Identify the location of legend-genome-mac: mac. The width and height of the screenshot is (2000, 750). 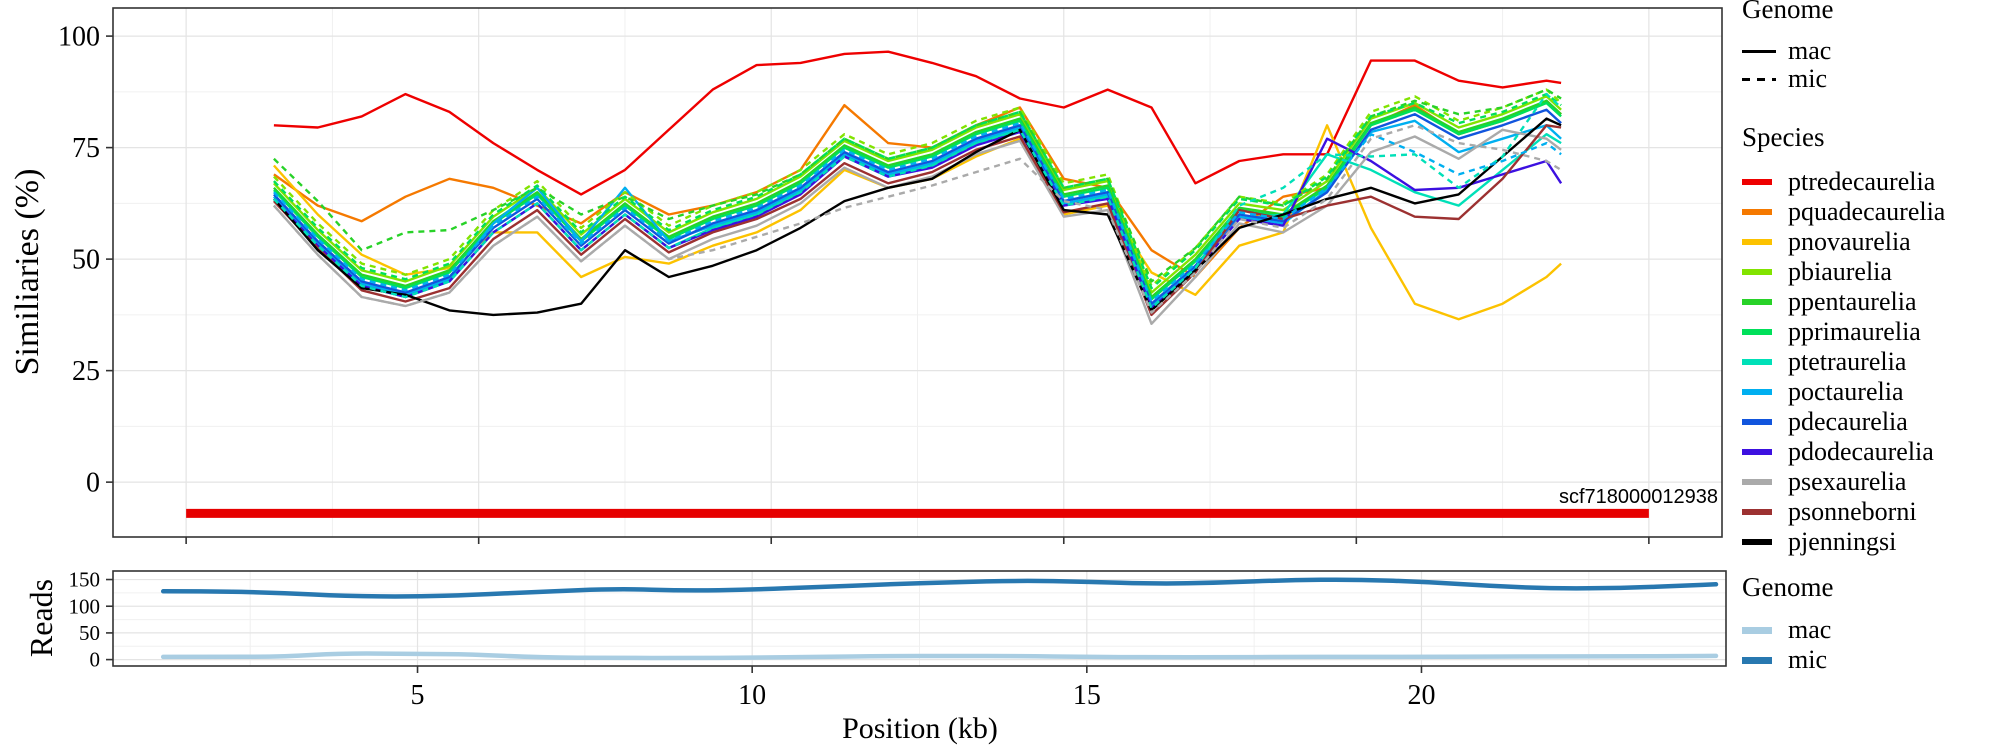
(1787, 50).